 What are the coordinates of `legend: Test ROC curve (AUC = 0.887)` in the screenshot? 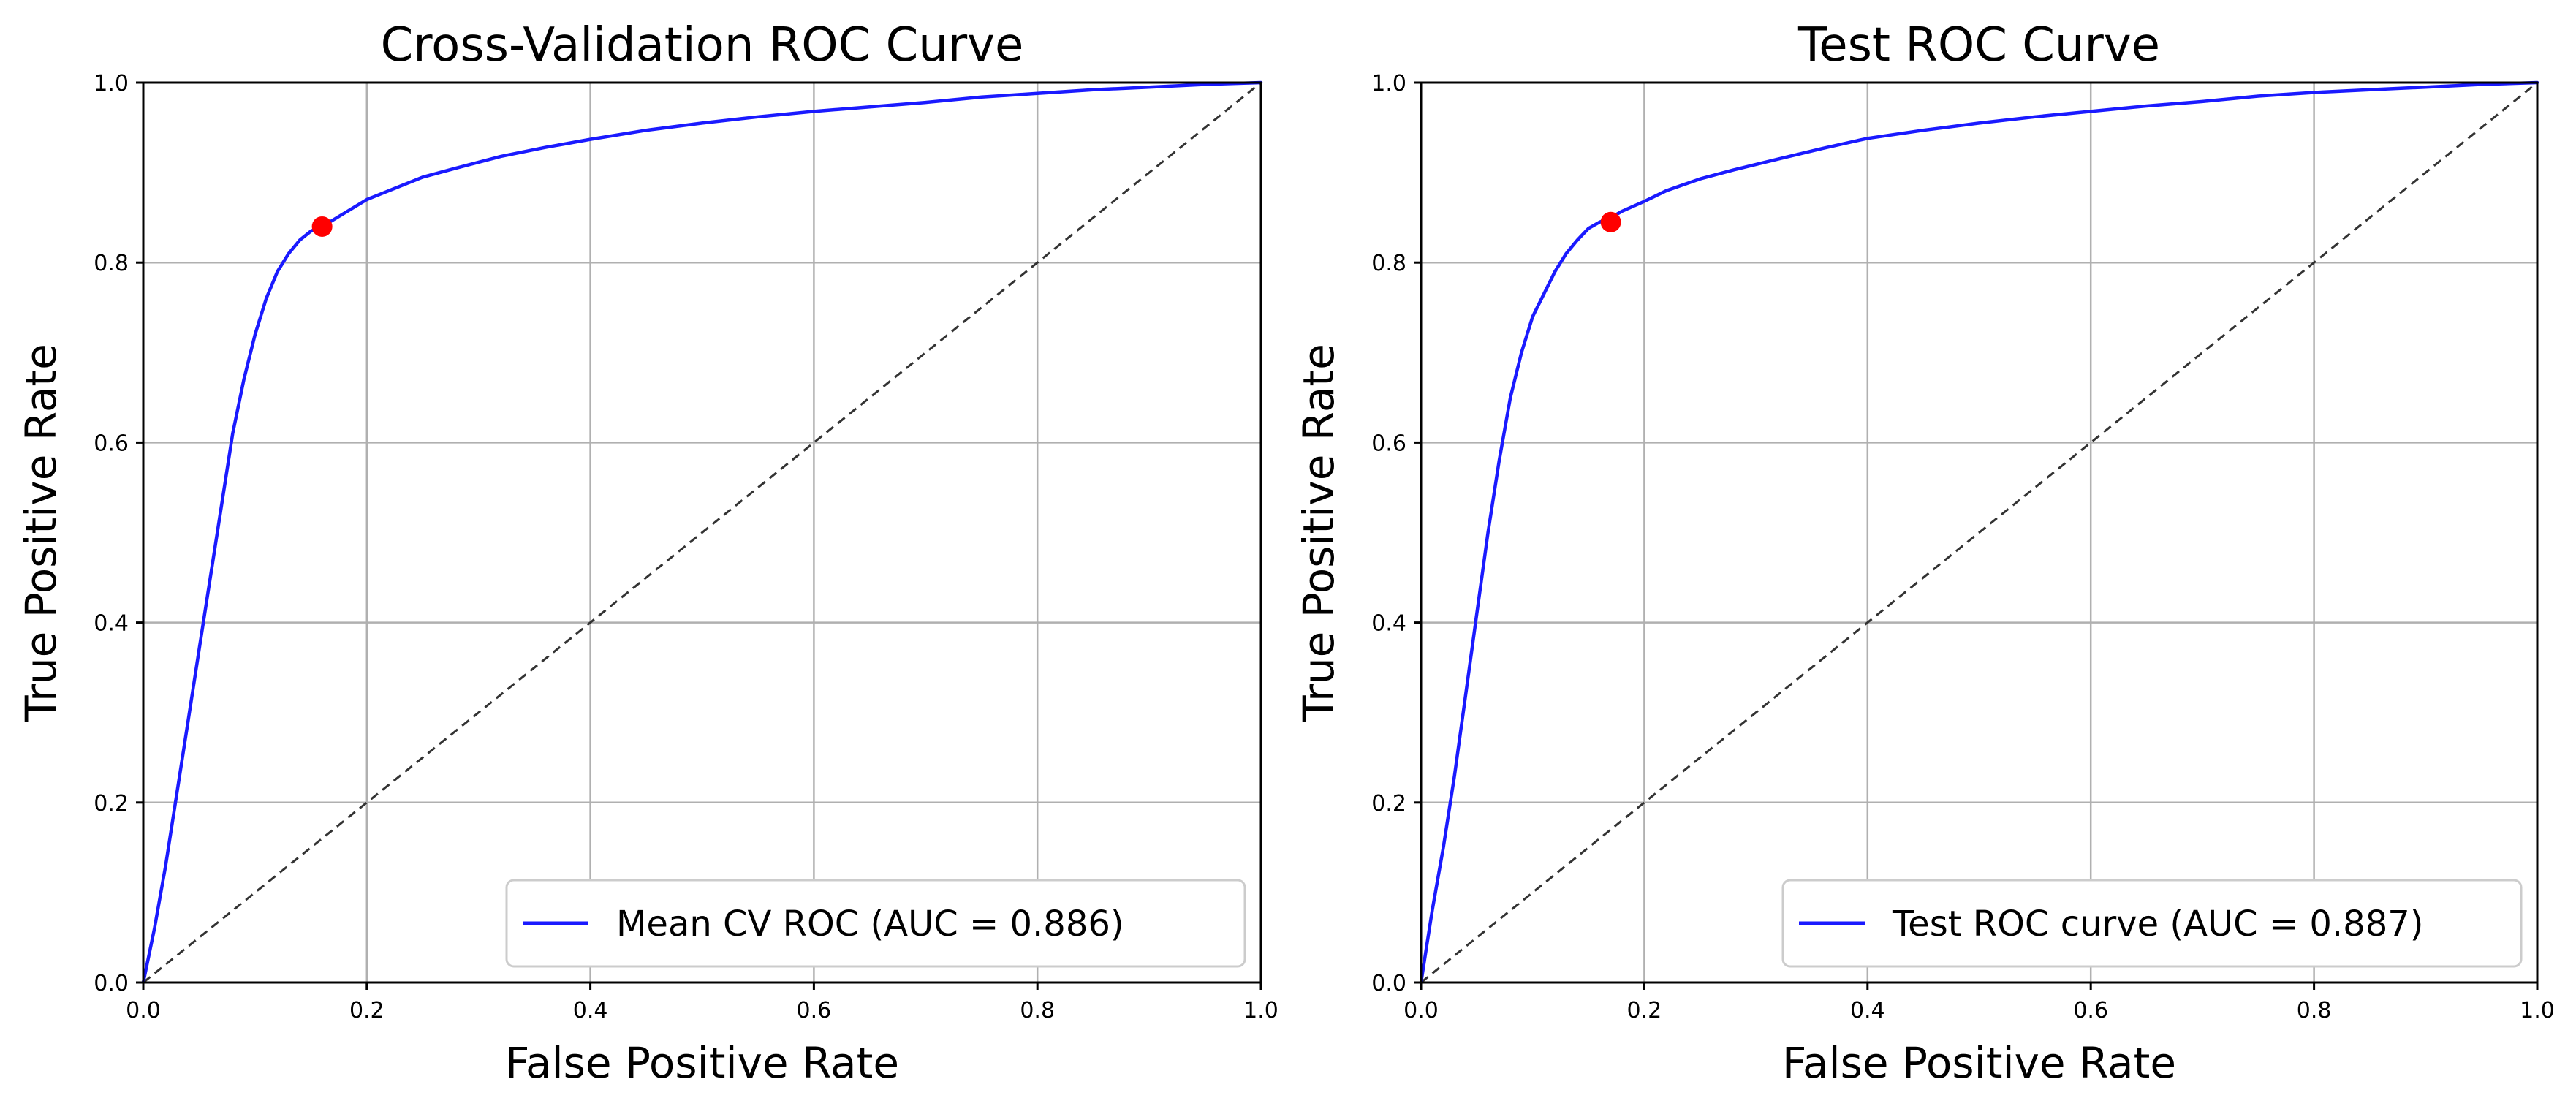 It's located at (2152, 923).